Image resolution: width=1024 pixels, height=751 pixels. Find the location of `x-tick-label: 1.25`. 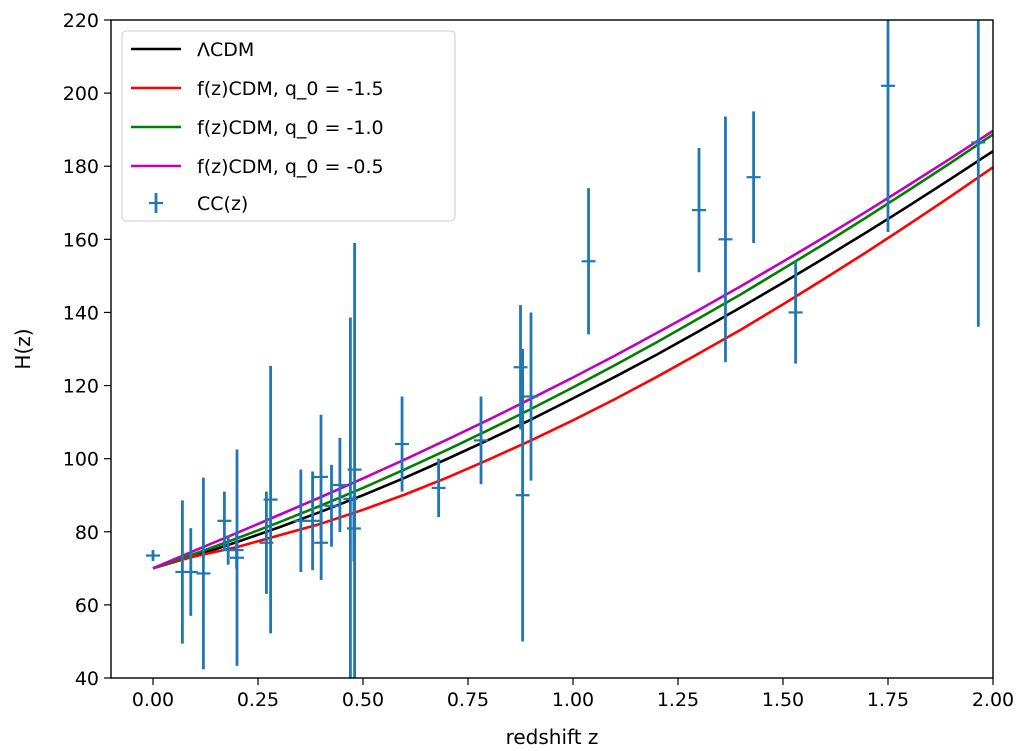

x-tick-label: 1.25 is located at coordinates (678, 700).